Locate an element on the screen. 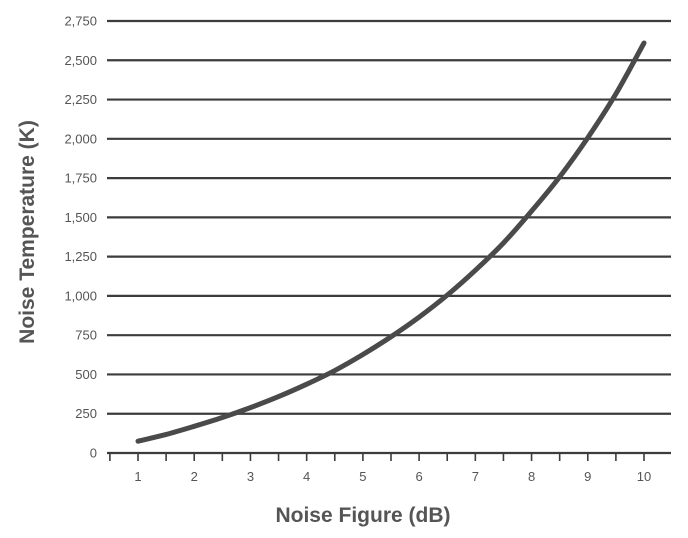 The width and height of the screenshot is (688, 538). x-tick-label: 3 is located at coordinates (250, 476).